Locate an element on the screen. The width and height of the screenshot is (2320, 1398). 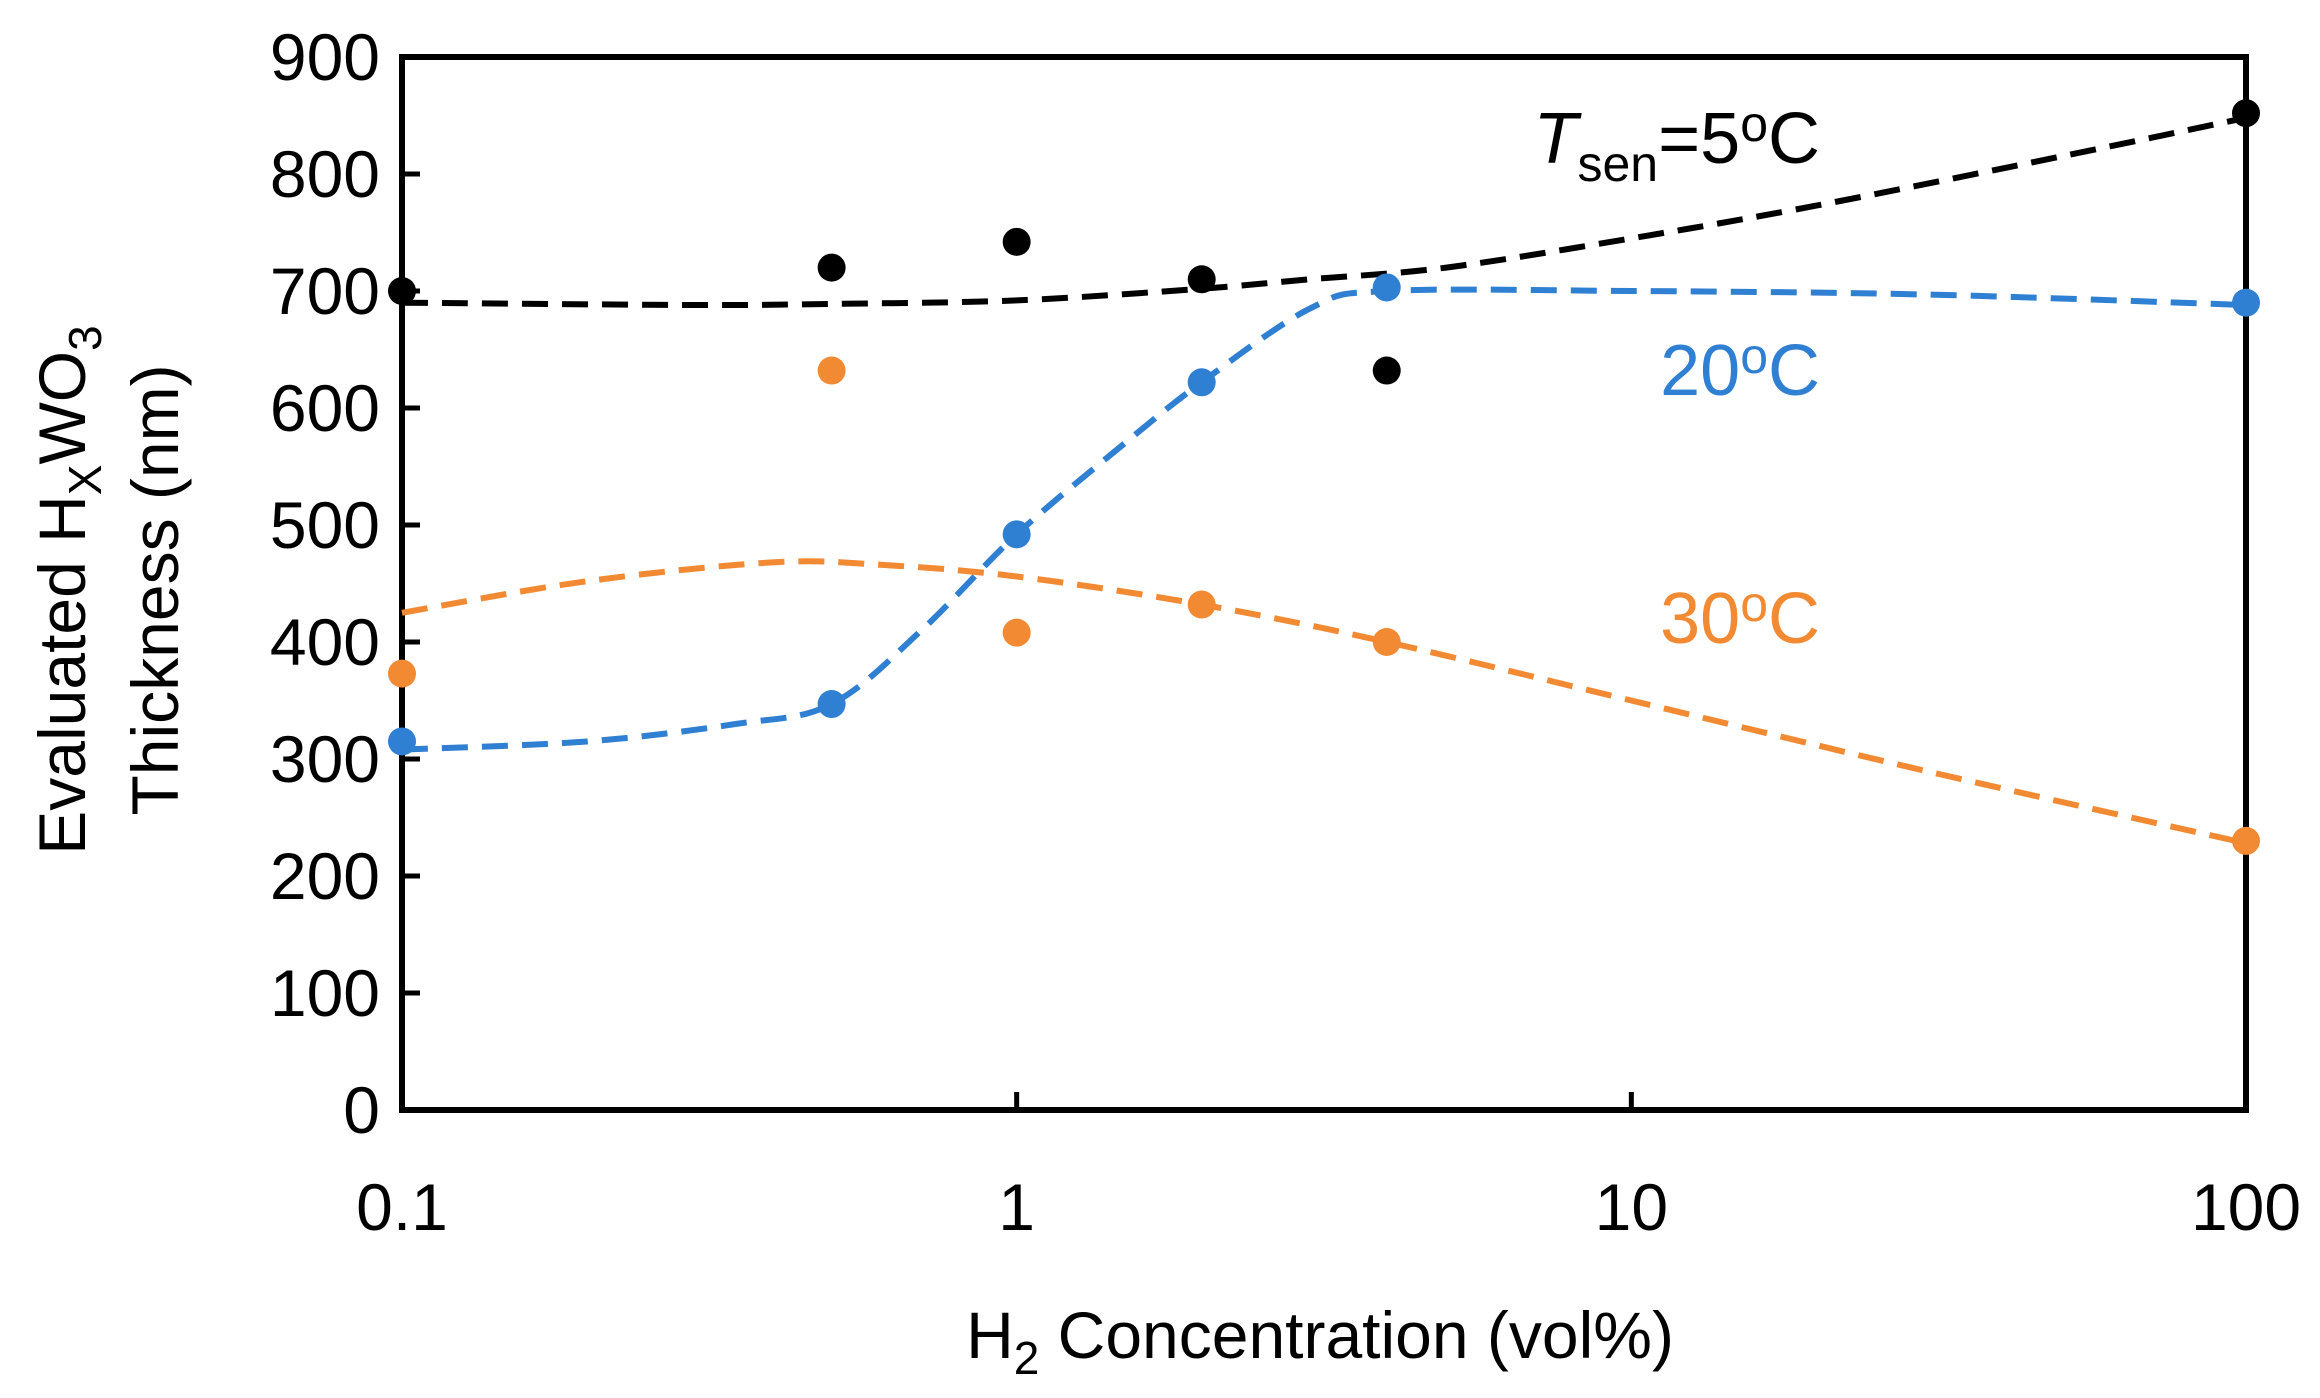
y-axis-title-line1: Evaluated HXWO3 is located at coordinates (68, 589).